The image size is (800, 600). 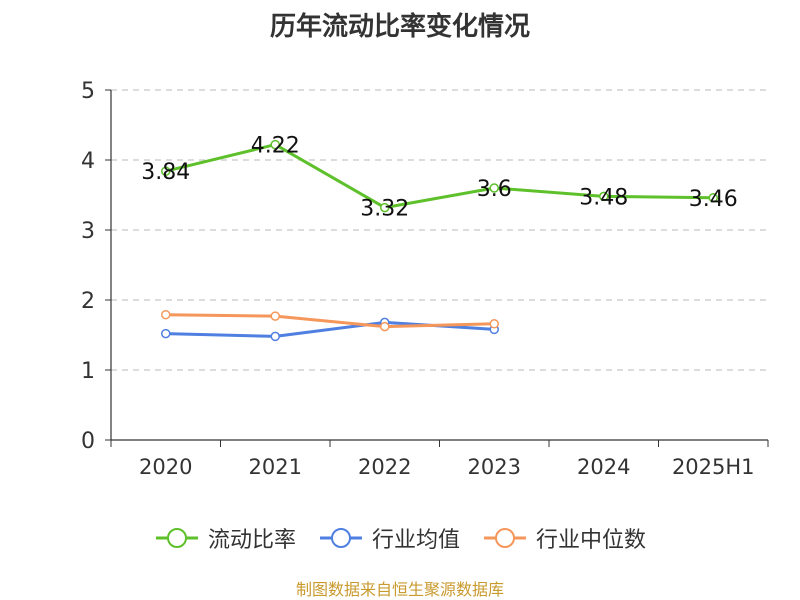 I want to click on data-label: 3.32, so click(x=384, y=209).